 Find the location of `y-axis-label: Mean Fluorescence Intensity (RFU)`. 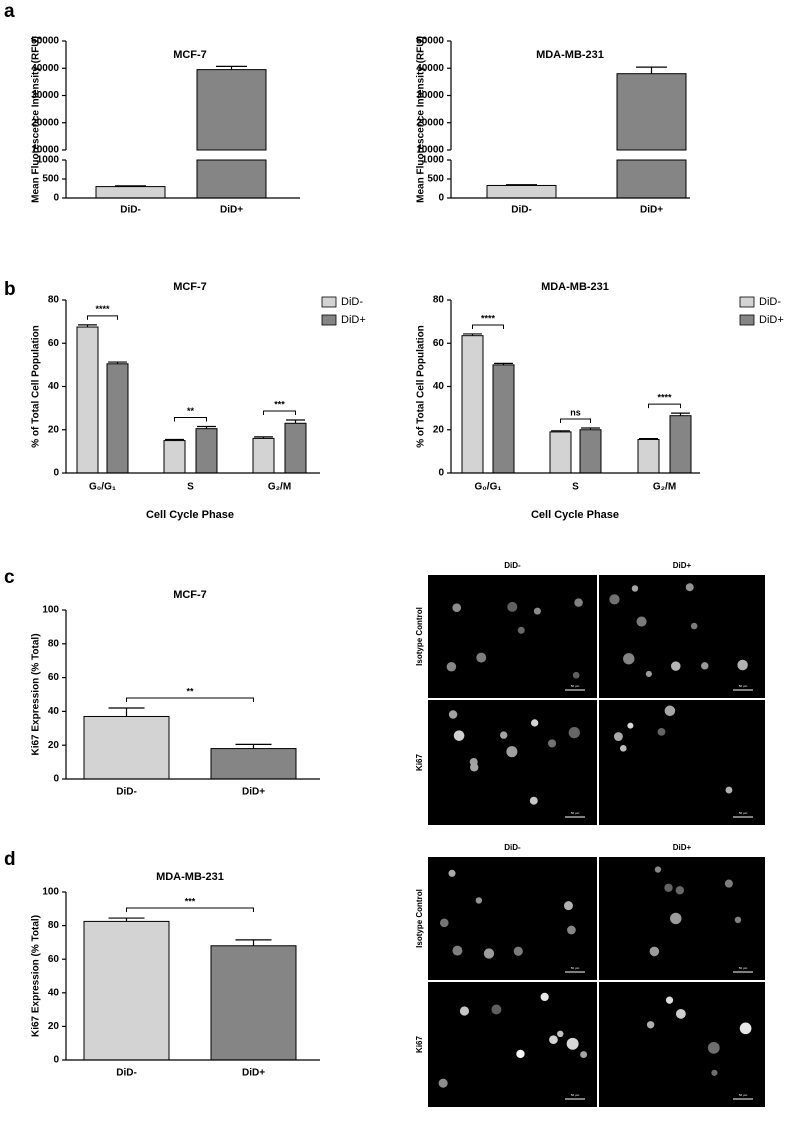

y-axis-label: Mean Fluorescence Intensity (RFU) is located at coordinates (36, 119).